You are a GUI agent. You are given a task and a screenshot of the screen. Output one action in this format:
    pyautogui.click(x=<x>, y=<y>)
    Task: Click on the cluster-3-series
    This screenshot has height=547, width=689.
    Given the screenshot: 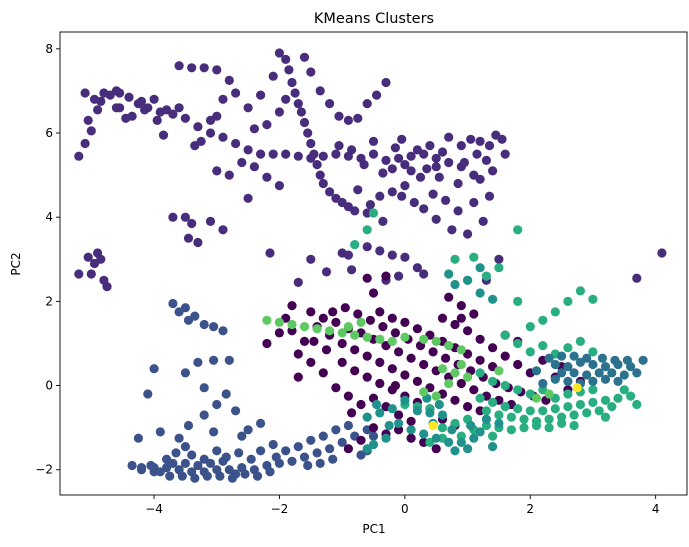 What is the action you would take?
    pyautogui.click(x=589, y=370)
    